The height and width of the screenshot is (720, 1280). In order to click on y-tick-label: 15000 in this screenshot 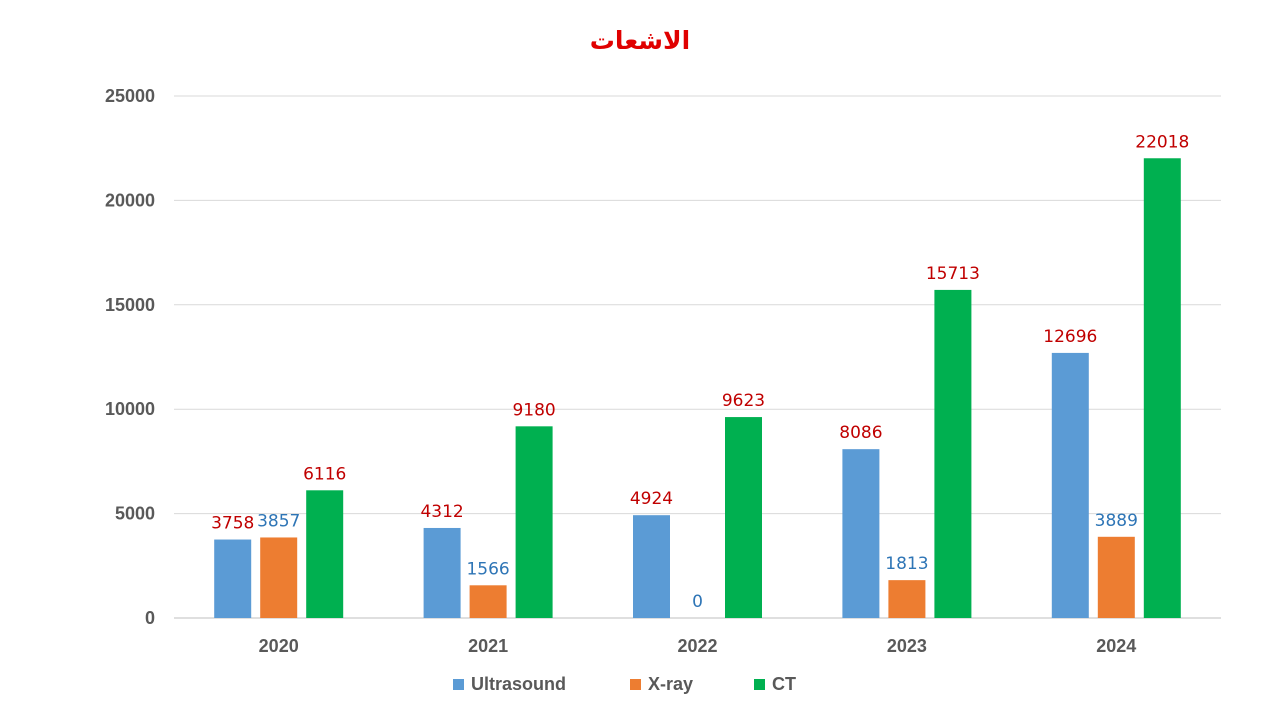, I will do `click(130, 305)`.